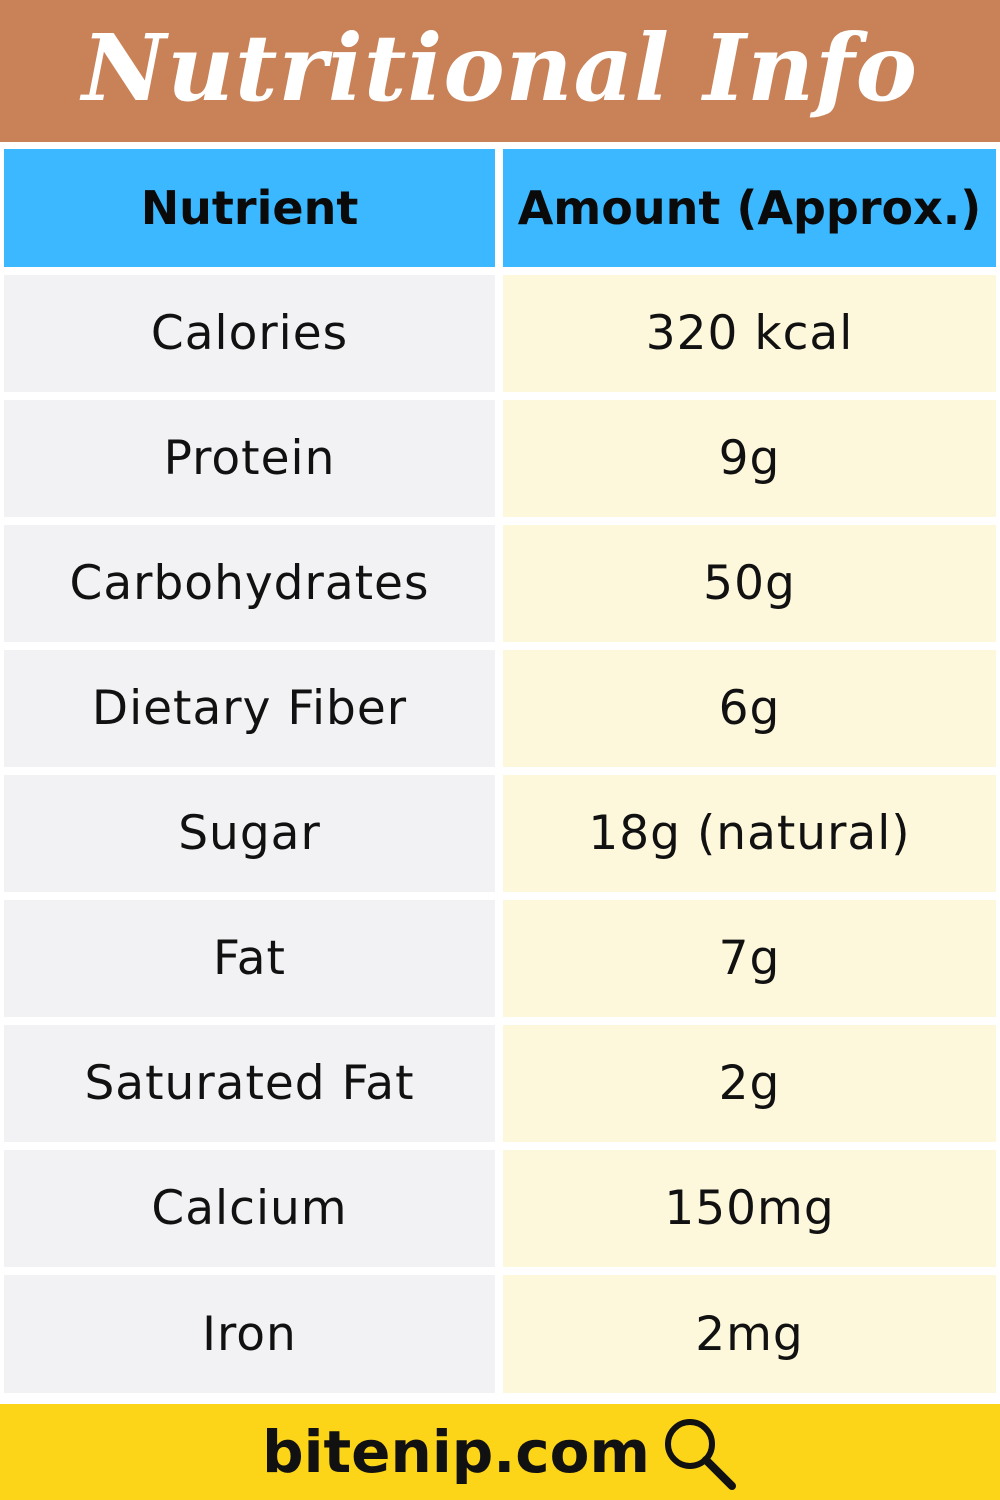  Describe the element at coordinates (500, 68) in the screenshot. I see `page-title: Nutritional Info` at that location.